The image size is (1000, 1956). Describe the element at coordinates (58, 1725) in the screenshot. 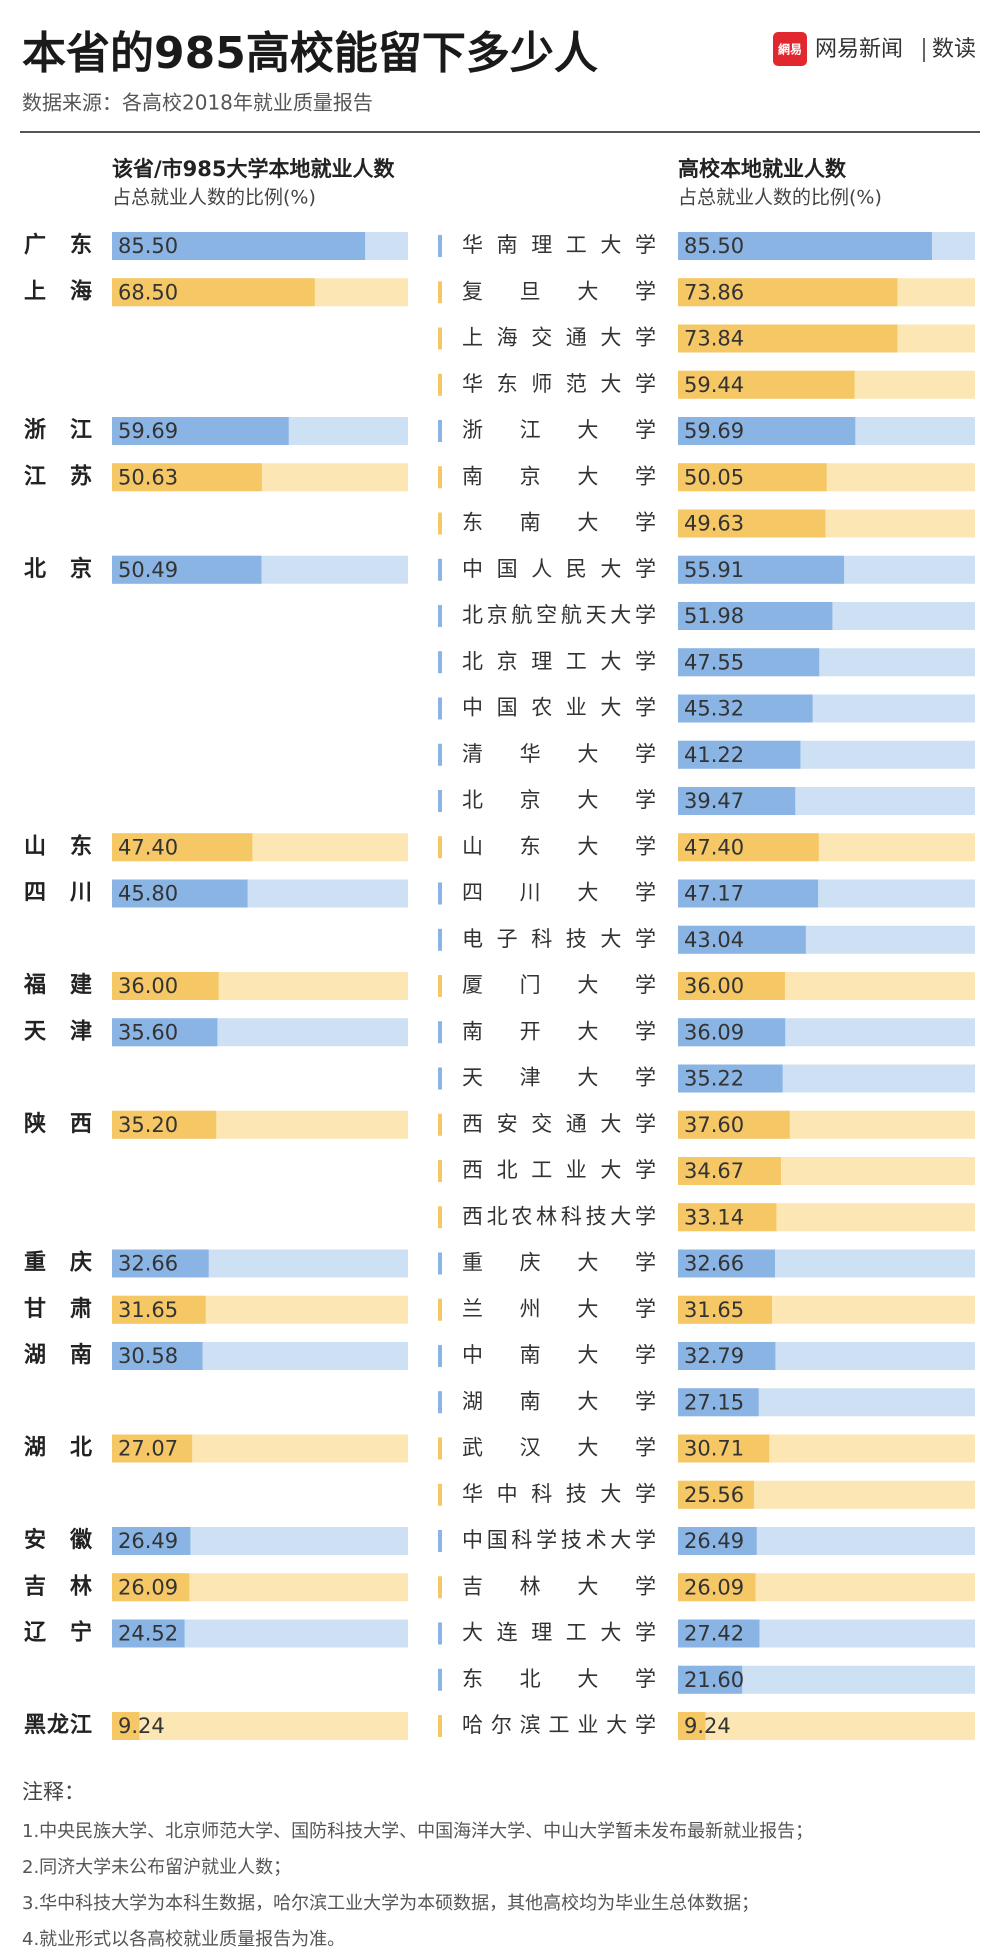

I see `province-name: 黑龙江` at that location.